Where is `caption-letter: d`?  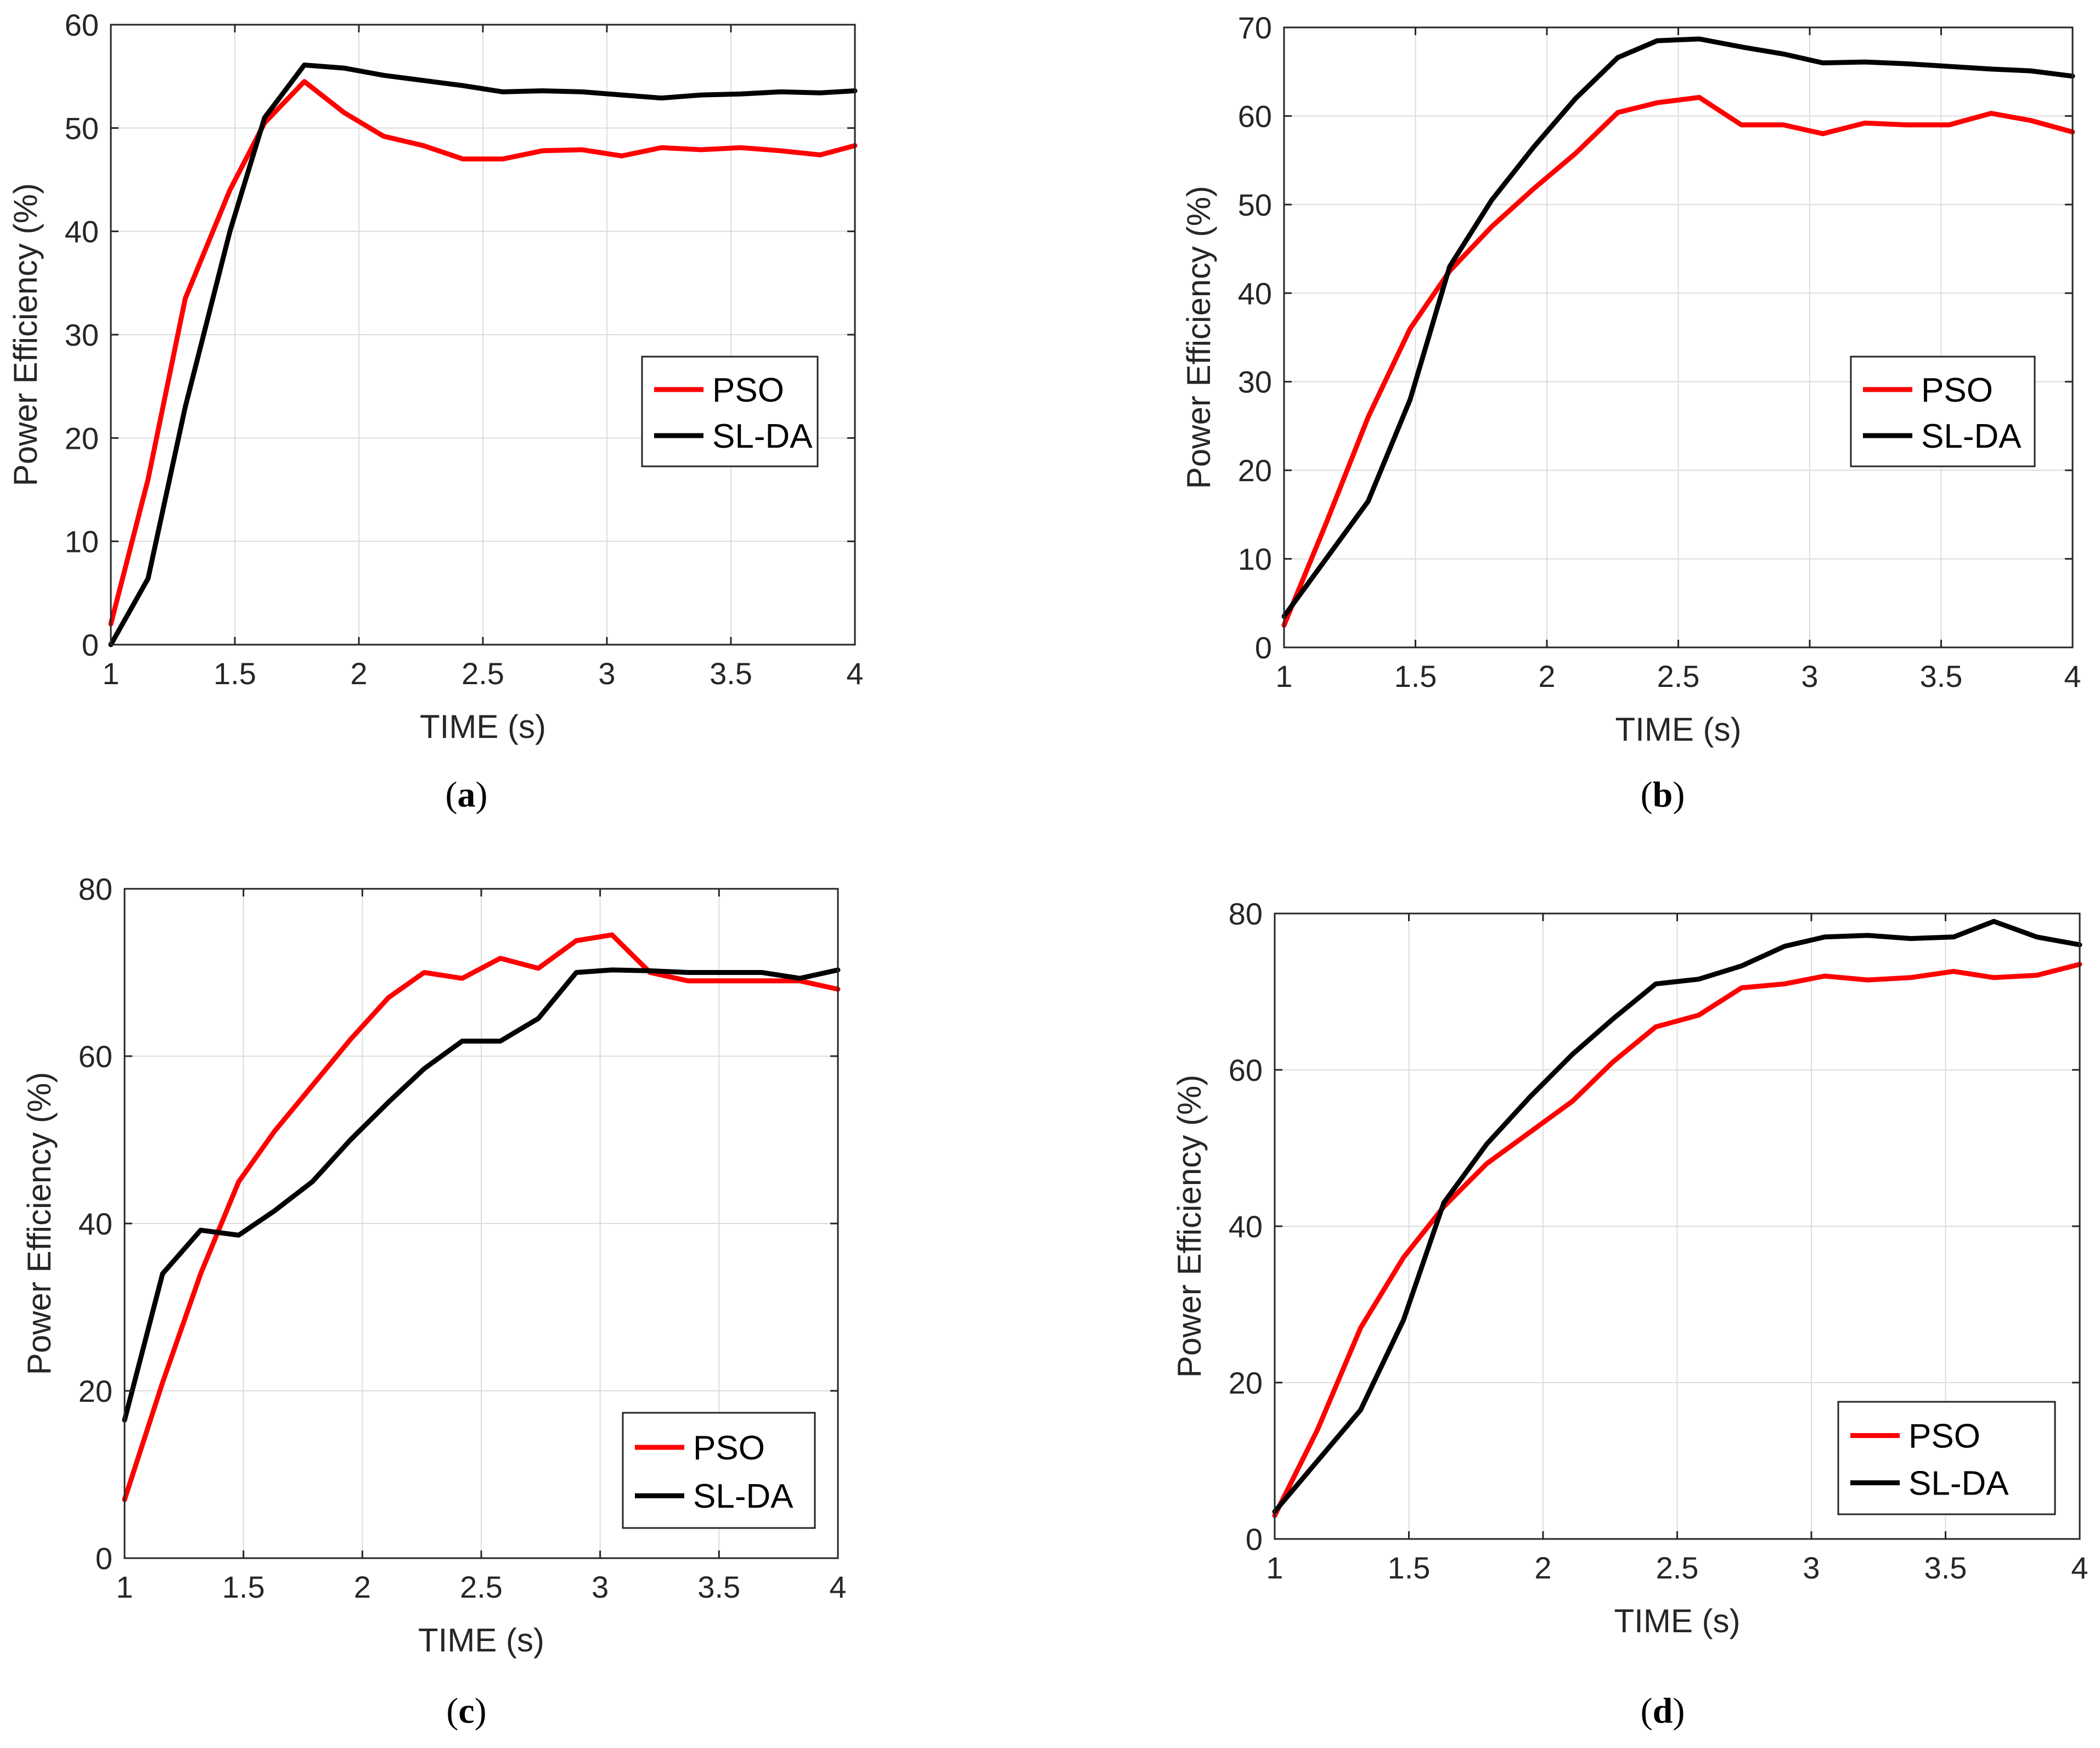 caption-letter: d is located at coordinates (1663, 1711).